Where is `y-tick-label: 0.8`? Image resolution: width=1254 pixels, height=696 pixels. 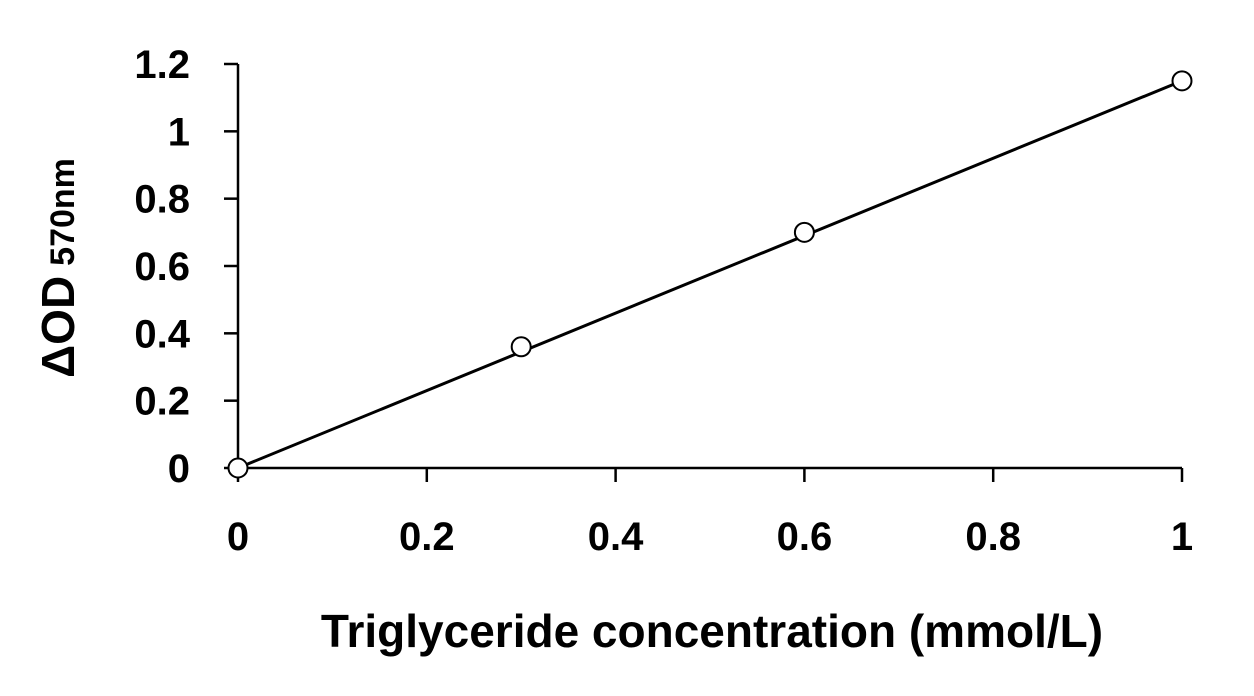
y-tick-label: 0.8 is located at coordinates (162, 200).